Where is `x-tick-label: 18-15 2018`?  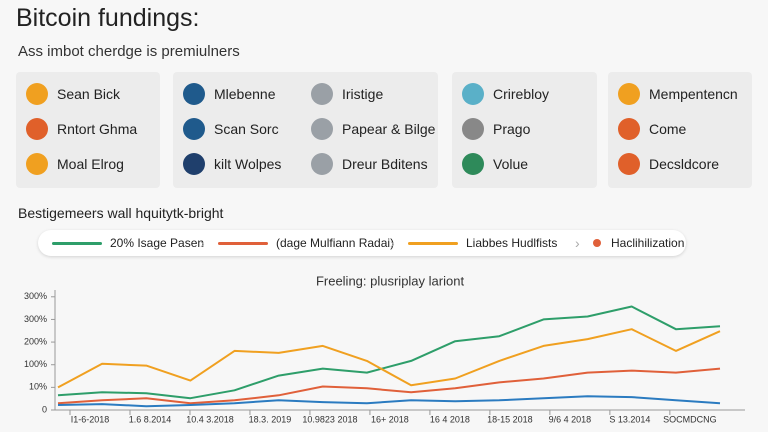
x-tick-label: 18-15 2018 is located at coordinates (510, 419).